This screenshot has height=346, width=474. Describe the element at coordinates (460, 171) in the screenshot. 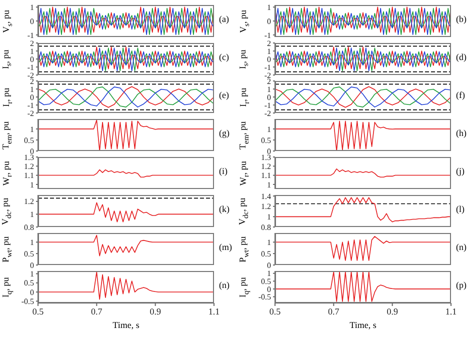

I see `text: (j)` at that location.